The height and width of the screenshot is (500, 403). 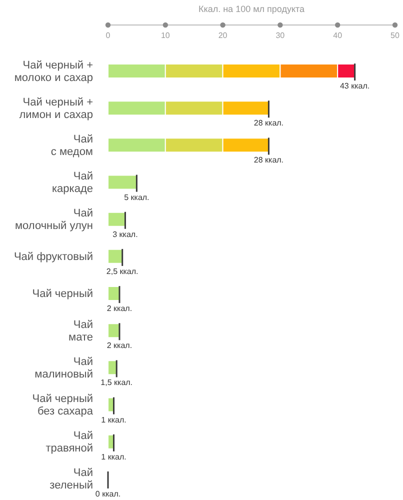 I want to click on y-tick-label: Чай черный + лимон и сахар, so click(x=56, y=108).